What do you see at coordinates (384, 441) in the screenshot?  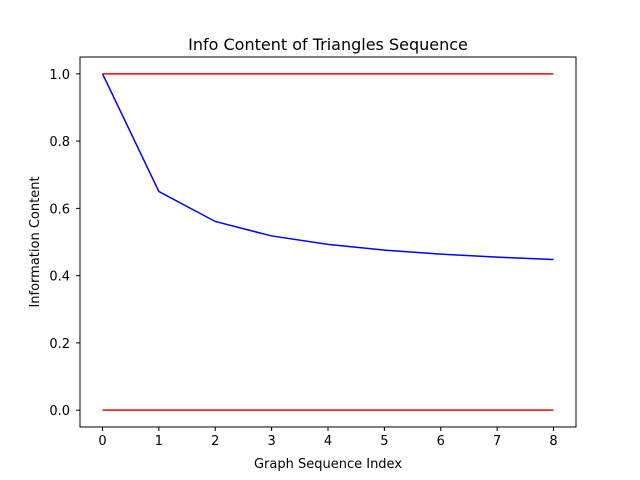 I see `x-tick-label: 5` at bounding box center [384, 441].